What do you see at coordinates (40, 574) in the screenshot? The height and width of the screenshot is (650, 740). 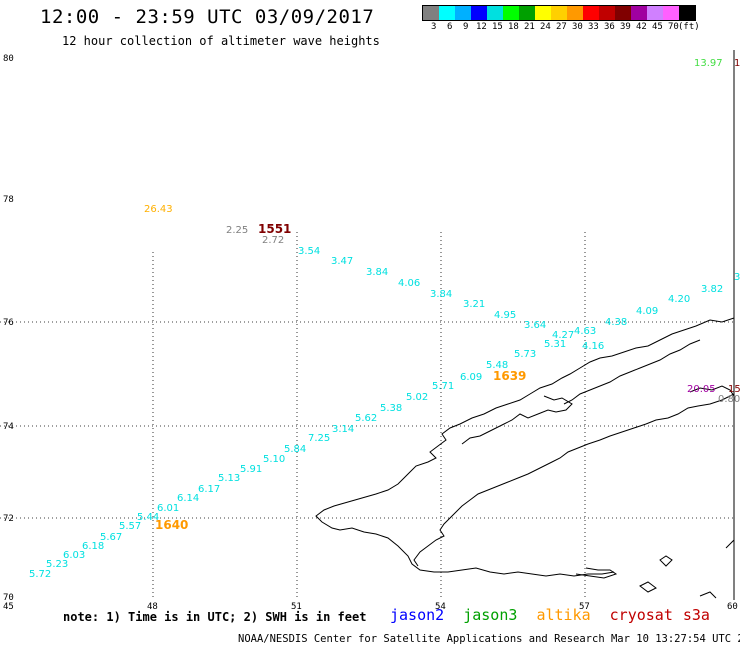 I see `wave-height-label: 5.72` at bounding box center [40, 574].